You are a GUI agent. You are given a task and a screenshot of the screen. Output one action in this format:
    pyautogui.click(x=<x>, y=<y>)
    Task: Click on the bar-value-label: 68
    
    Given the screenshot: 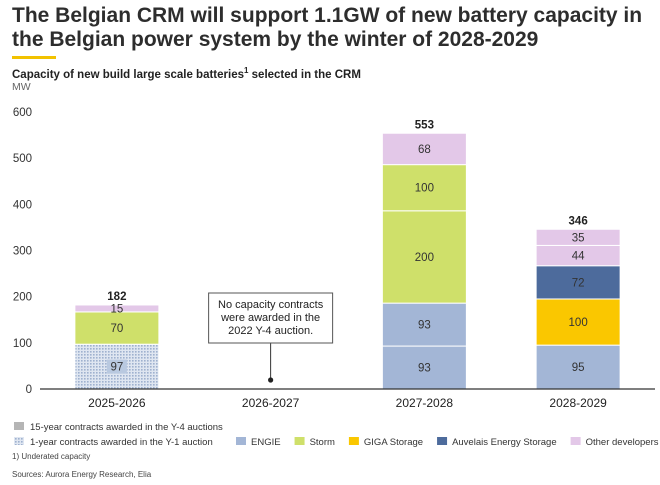 What is the action you would take?
    pyautogui.click(x=424, y=150)
    